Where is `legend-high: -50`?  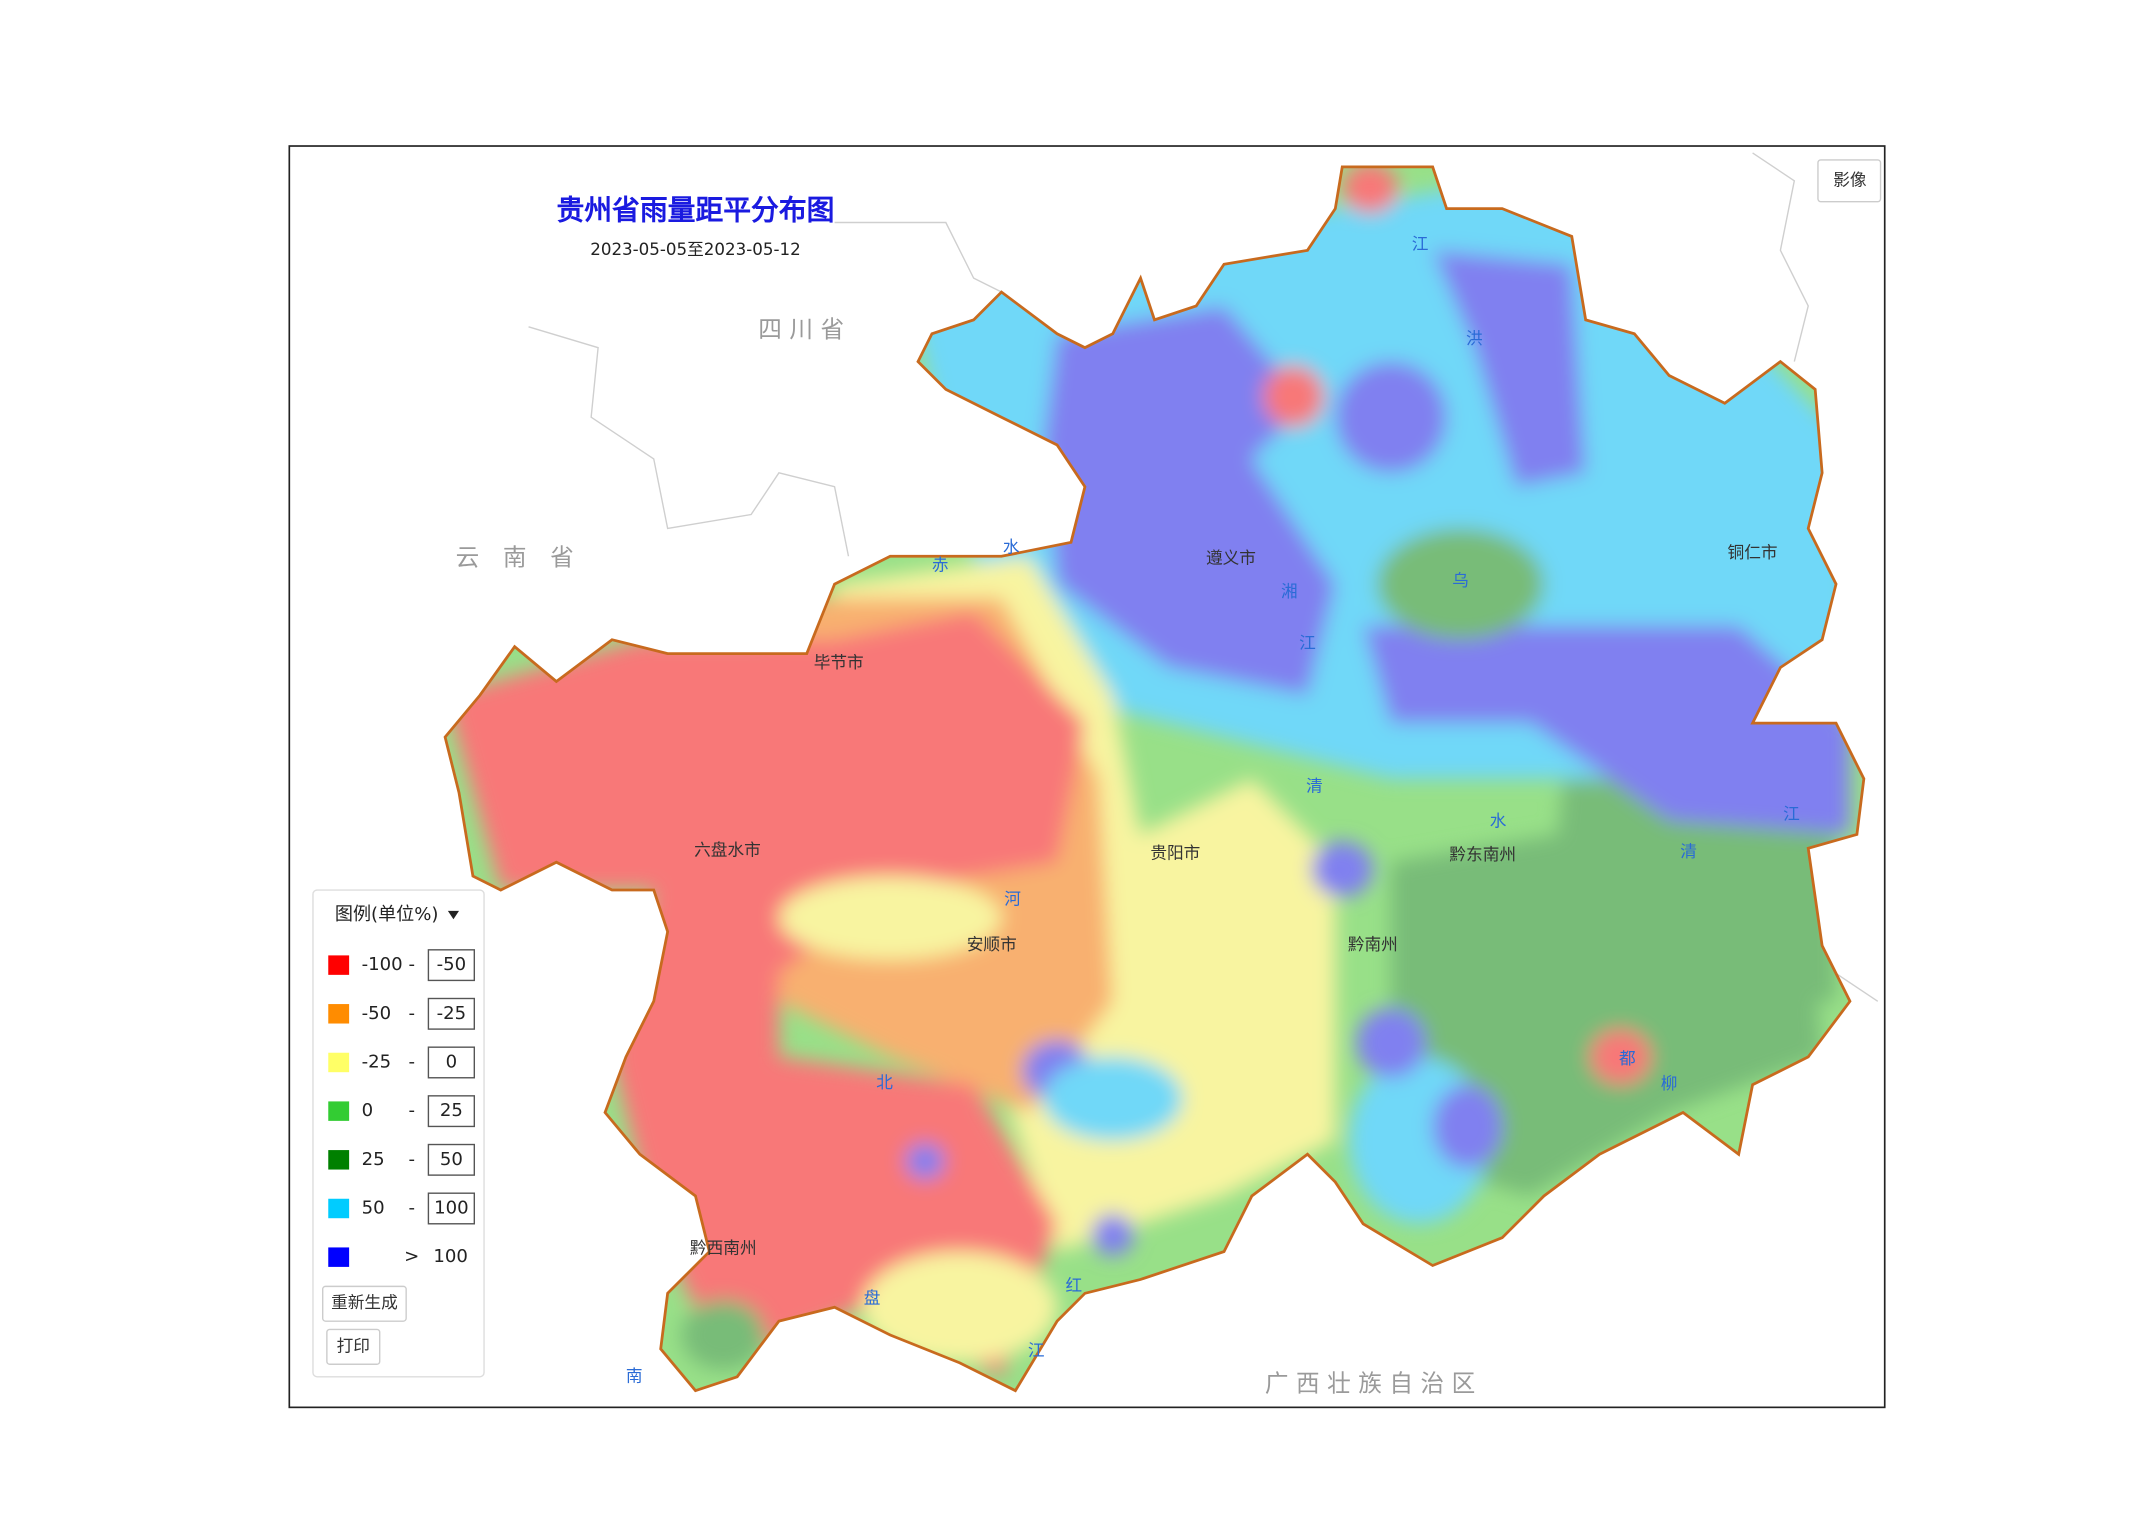 legend-high: -50 is located at coordinates (452, 964).